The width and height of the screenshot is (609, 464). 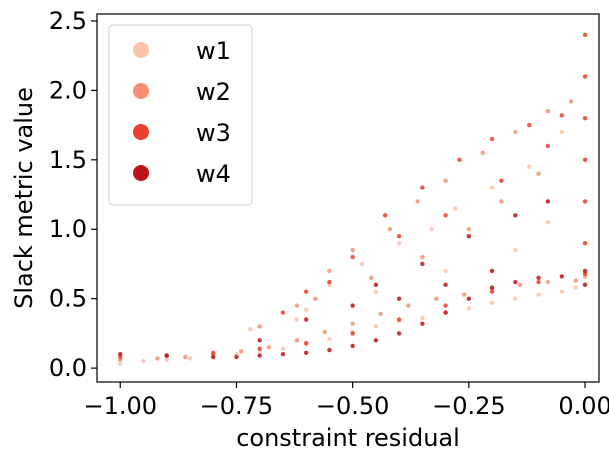 I want to click on y-tick-label: 1.0, so click(x=68, y=229).